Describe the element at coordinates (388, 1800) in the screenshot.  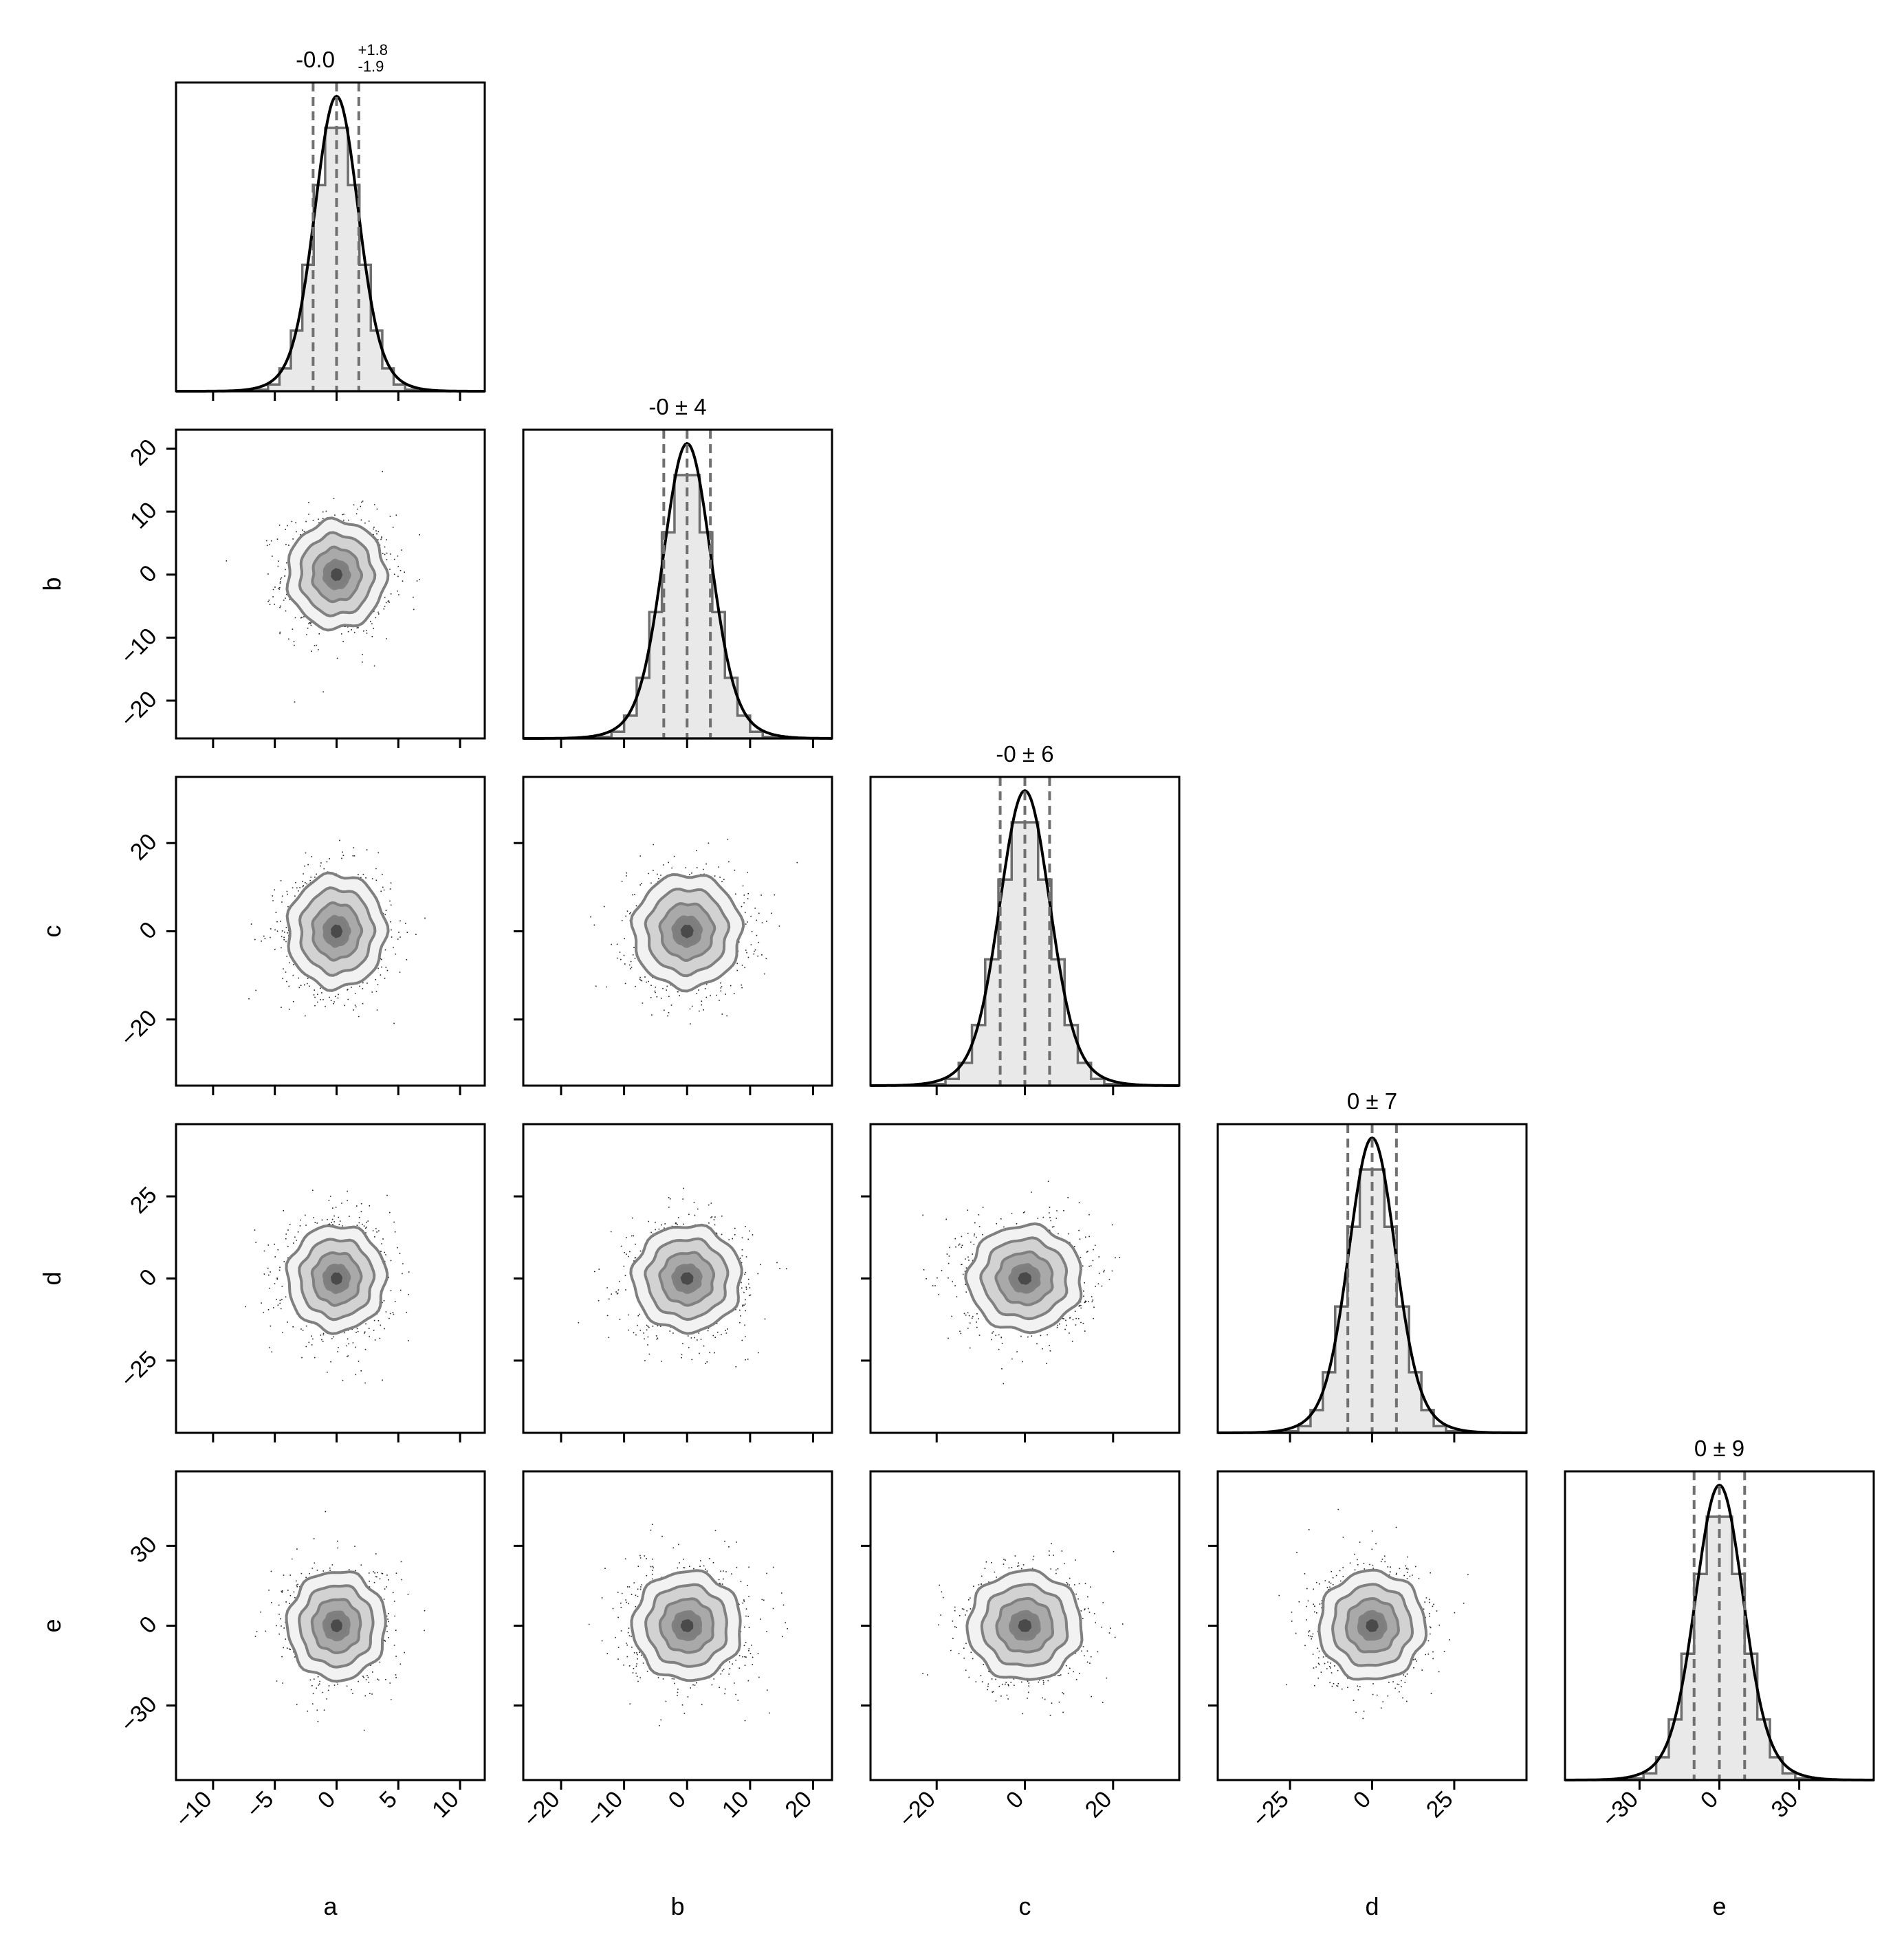
I see `x-tick-label: 5` at that location.